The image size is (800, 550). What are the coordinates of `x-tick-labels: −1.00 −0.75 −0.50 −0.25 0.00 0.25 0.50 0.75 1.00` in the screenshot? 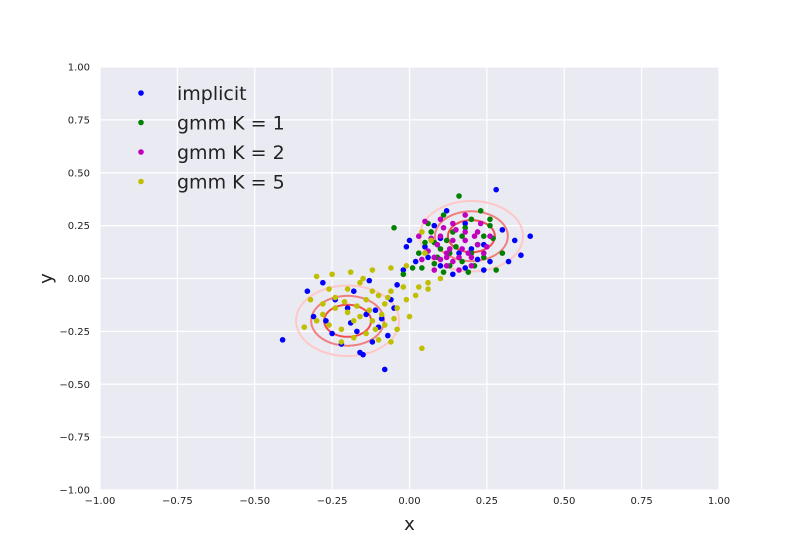 It's located at (407, 501).